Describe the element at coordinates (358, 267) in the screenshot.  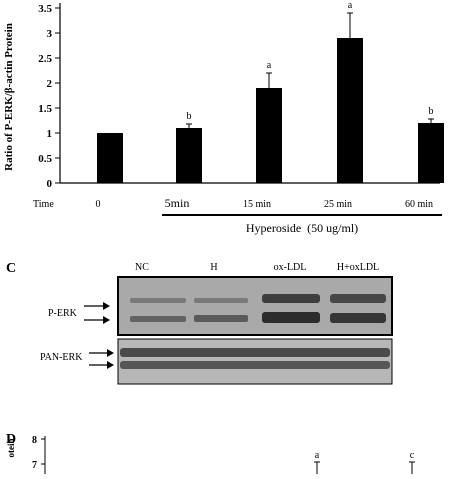
I see `lane-label: H+oxLDL` at that location.